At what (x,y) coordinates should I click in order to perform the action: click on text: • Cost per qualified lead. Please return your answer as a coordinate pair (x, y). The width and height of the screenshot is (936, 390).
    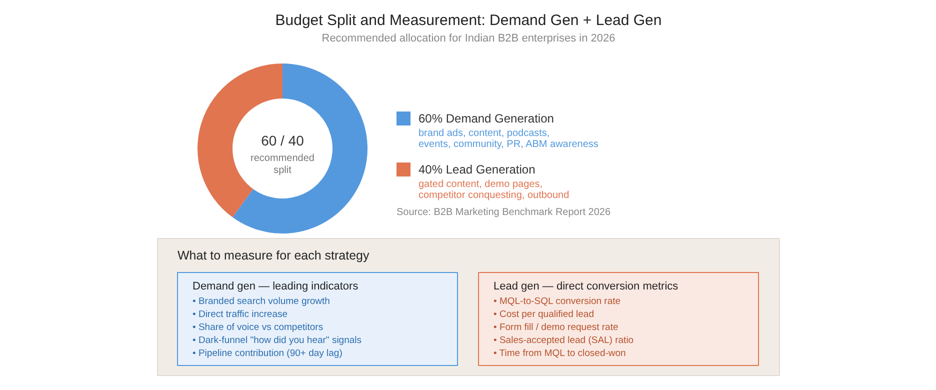
    Looking at the image, I should click on (544, 314).